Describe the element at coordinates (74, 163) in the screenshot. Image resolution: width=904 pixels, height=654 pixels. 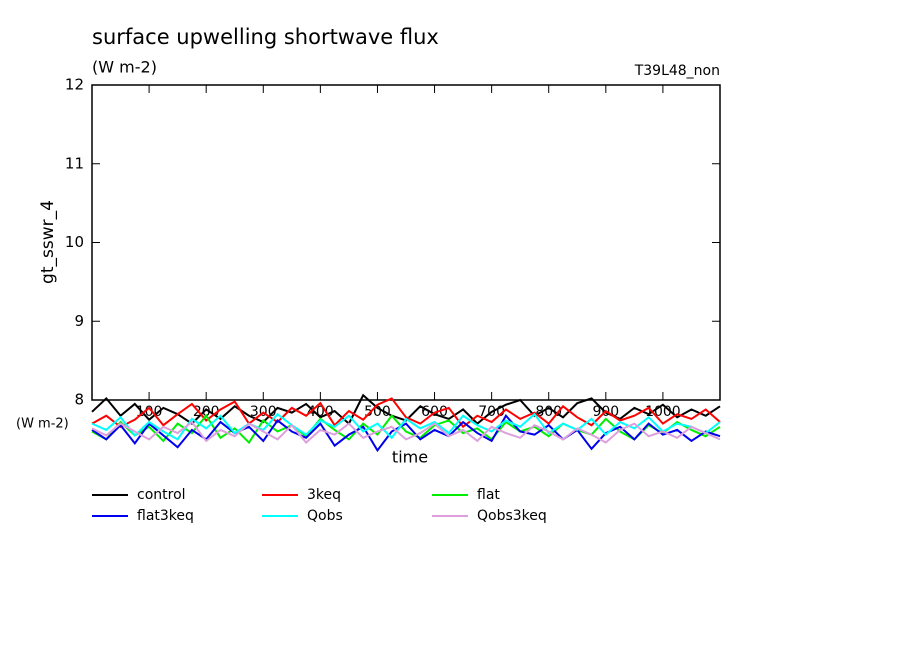
I see `y-tick-label: 11` at that location.